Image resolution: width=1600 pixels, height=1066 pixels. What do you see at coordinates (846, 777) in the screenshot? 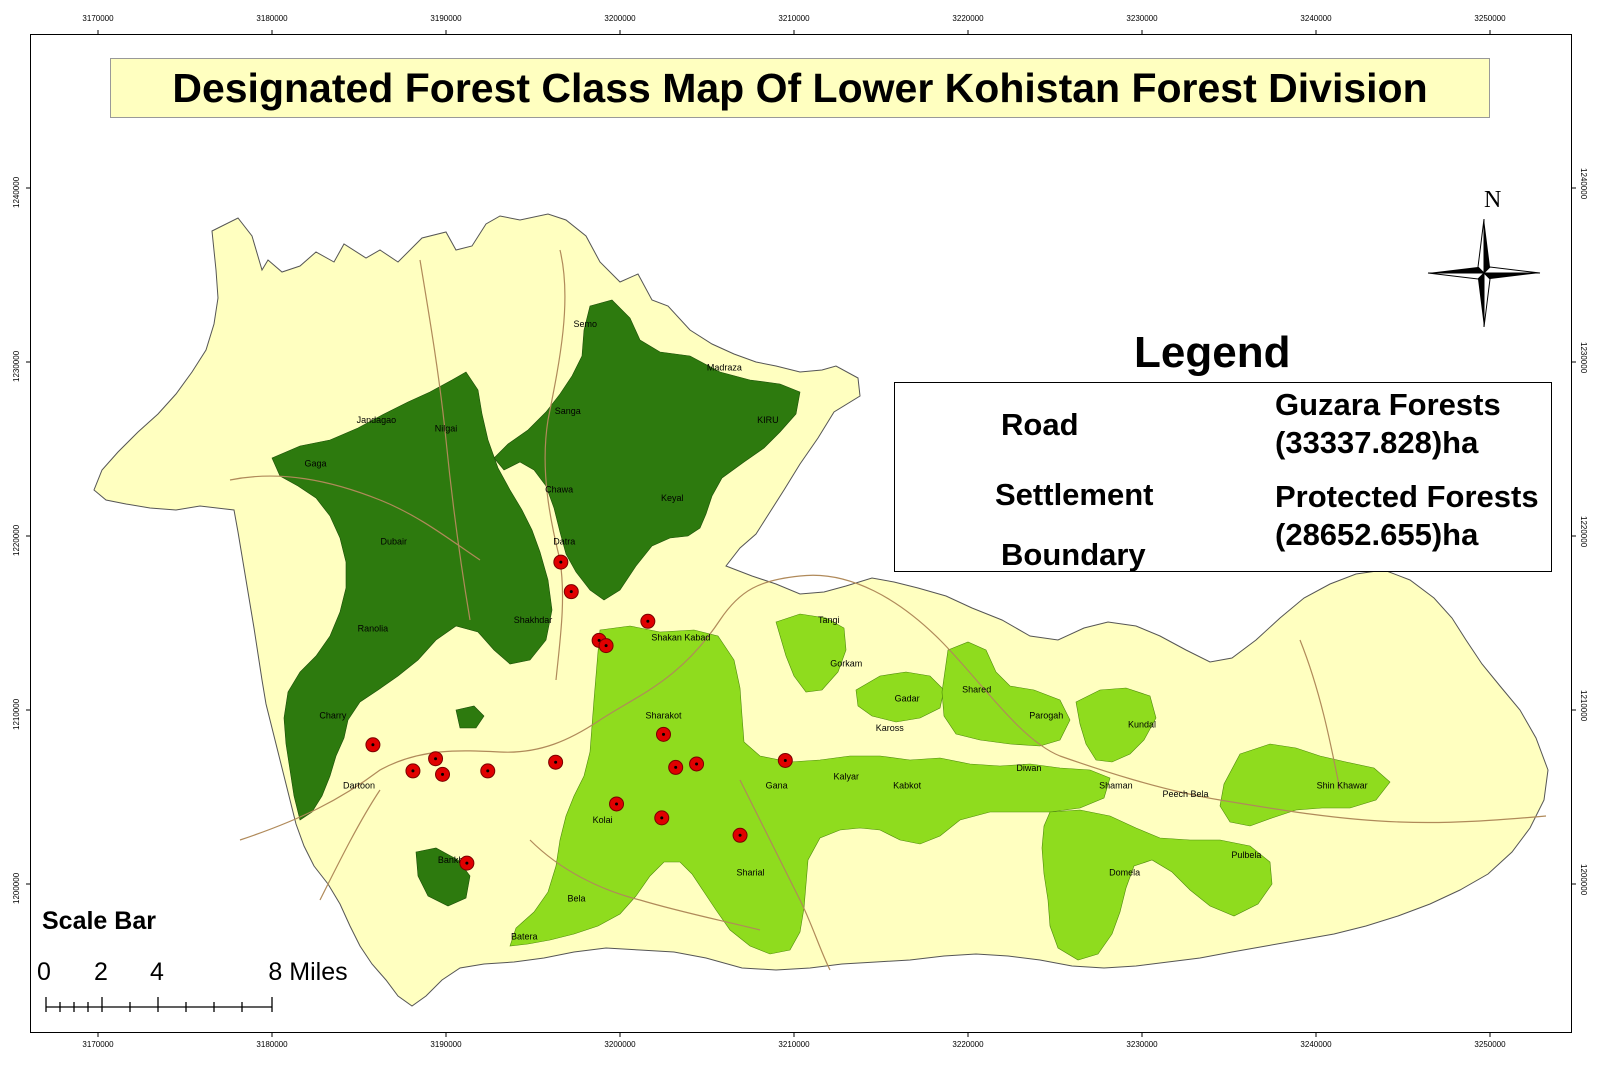
I see `forest-label-guzara: Kalyar` at bounding box center [846, 777].